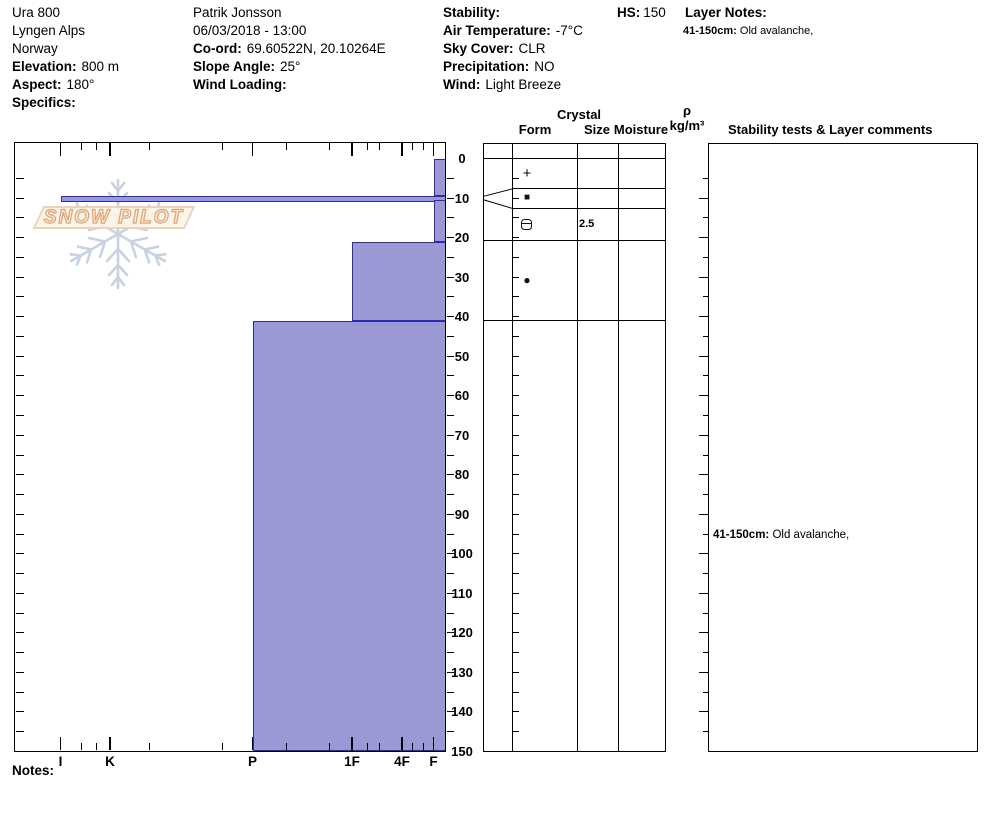 The image size is (994, 840). Describe the element at coordinates (574, 321) in the screenshot. I see `table-row-line` at that location.